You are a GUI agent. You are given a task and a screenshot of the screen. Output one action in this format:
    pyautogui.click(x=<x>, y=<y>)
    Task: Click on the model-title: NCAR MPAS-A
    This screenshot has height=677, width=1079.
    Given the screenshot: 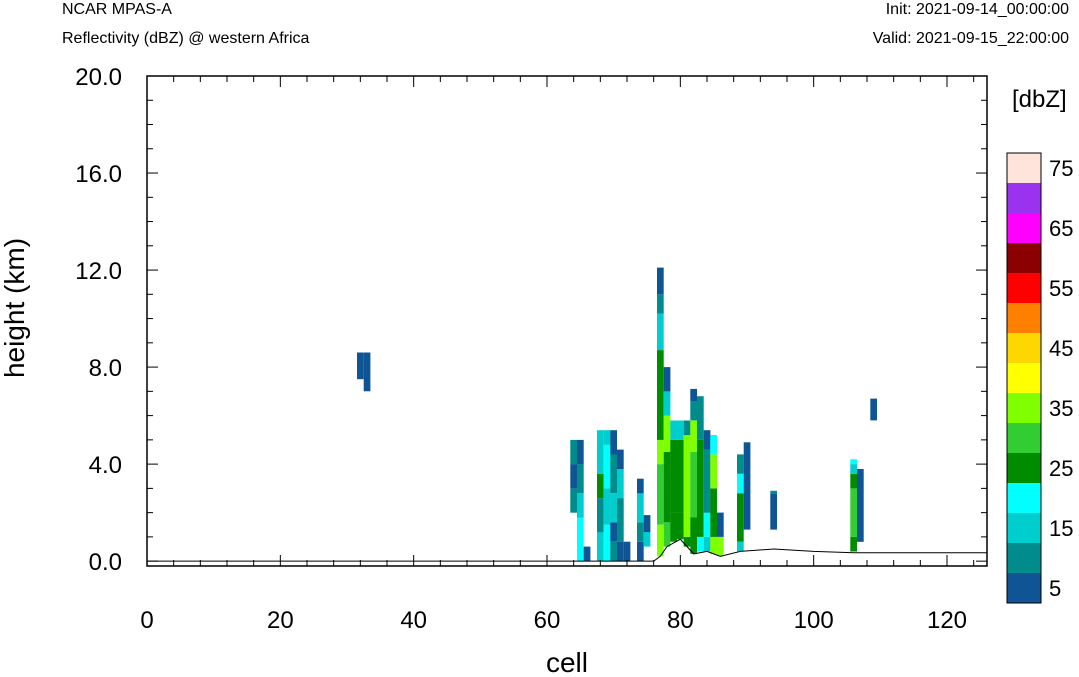 What is the action you would take?
    pyautogui.click(x=117, y=9)
    